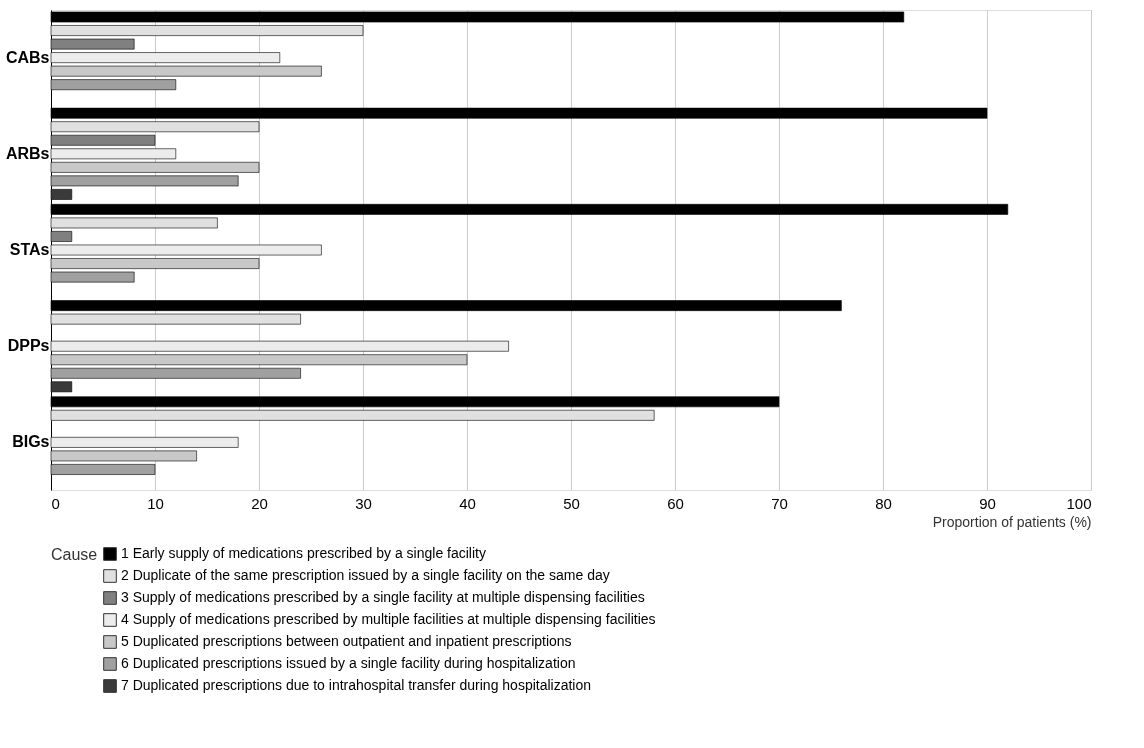  Describe the element at coordinates (571, 503) in the screenshot. I see `x-tick-label: 50` at that location.